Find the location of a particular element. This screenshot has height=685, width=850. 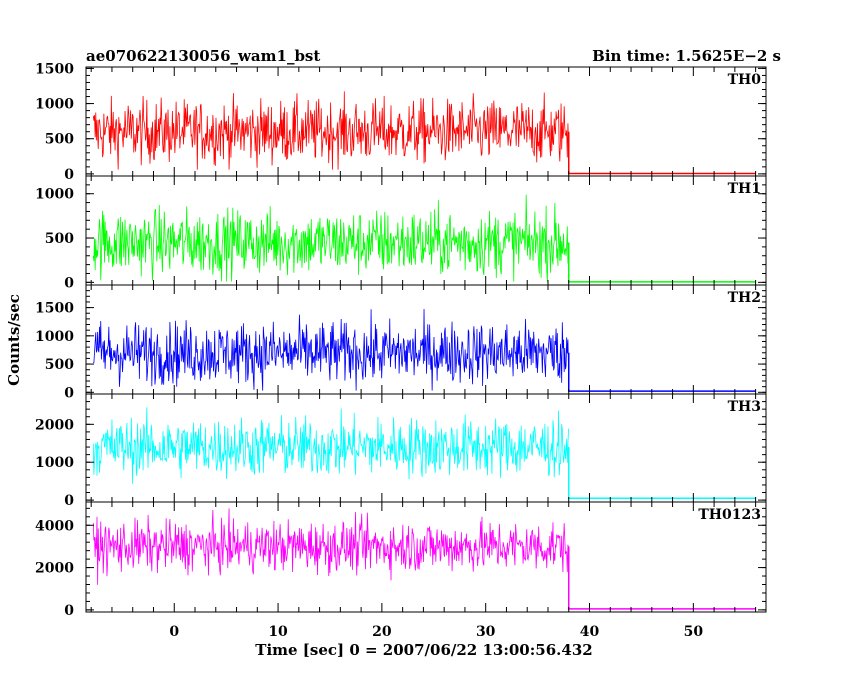

trace-th2 is located at coordinates (331, 350).